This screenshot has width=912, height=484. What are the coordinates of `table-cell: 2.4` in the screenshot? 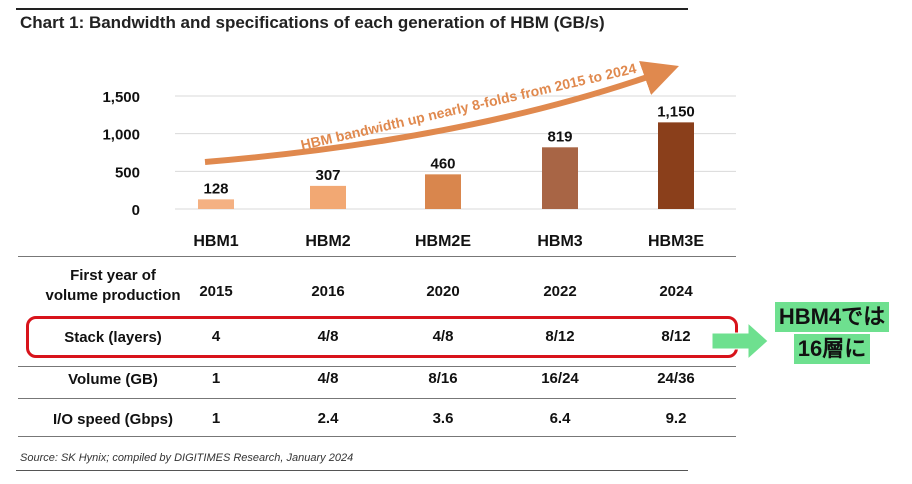 It's located at (328, 418).